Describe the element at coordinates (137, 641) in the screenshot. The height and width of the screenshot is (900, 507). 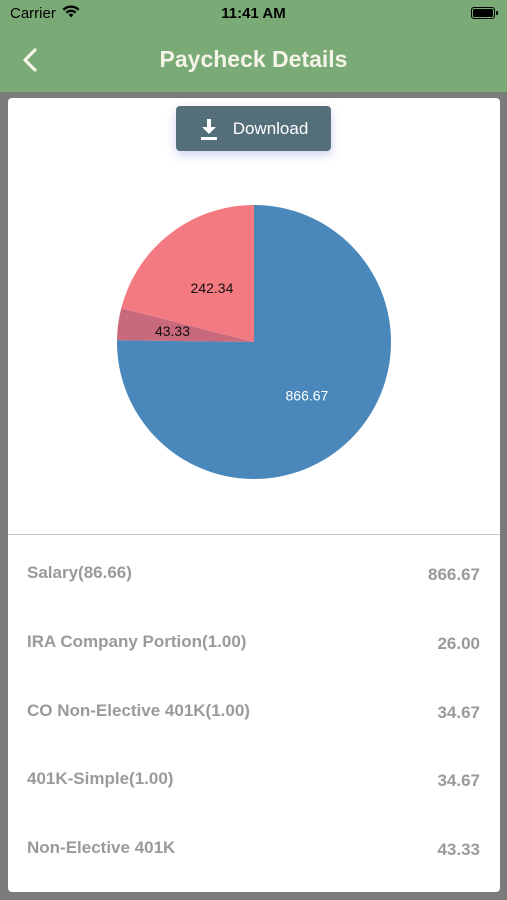
I see `item-label: IRA Company Portion(1.00)` at that location.